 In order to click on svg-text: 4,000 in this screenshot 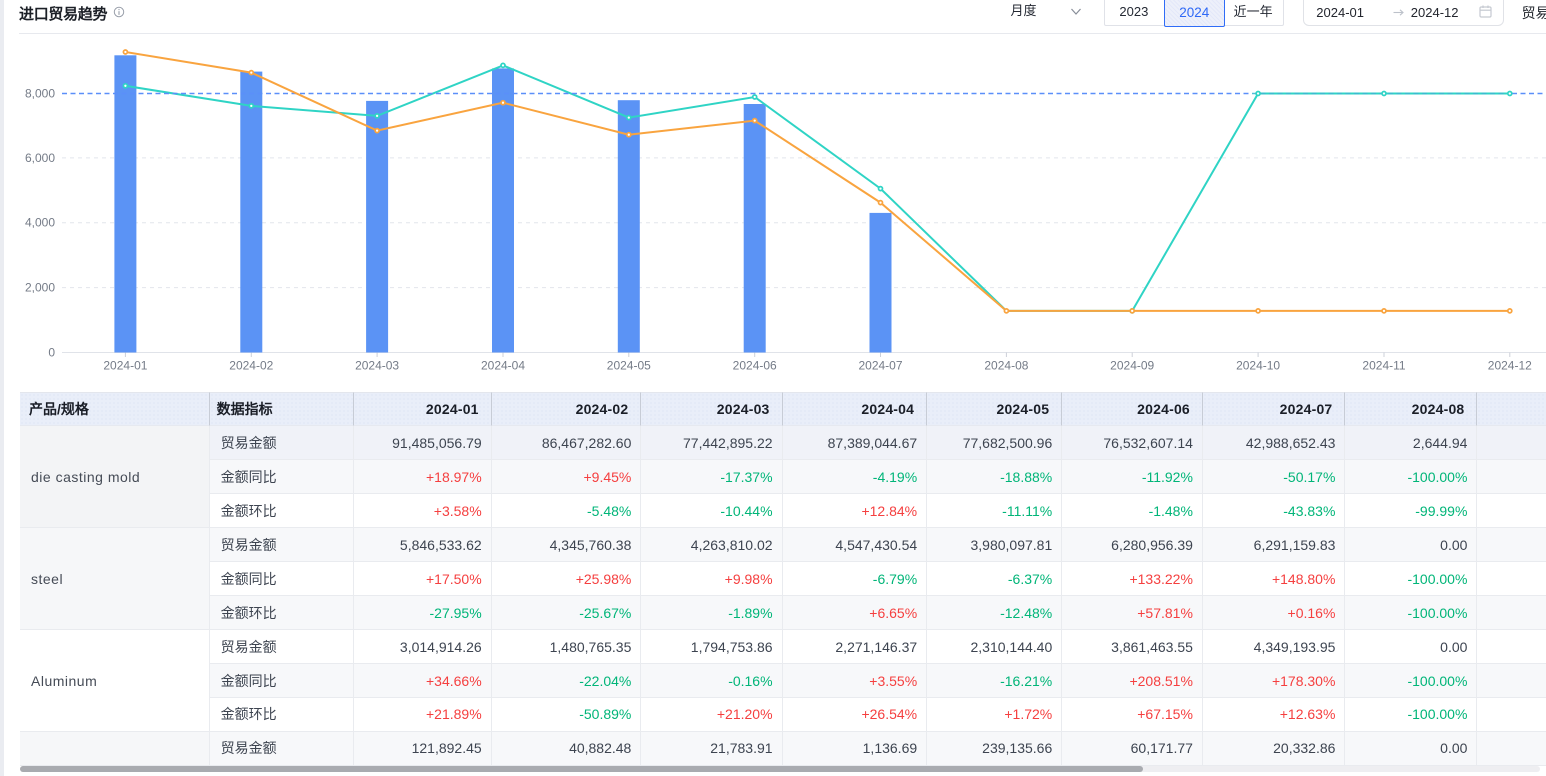, I will do `click(40, 223)`.